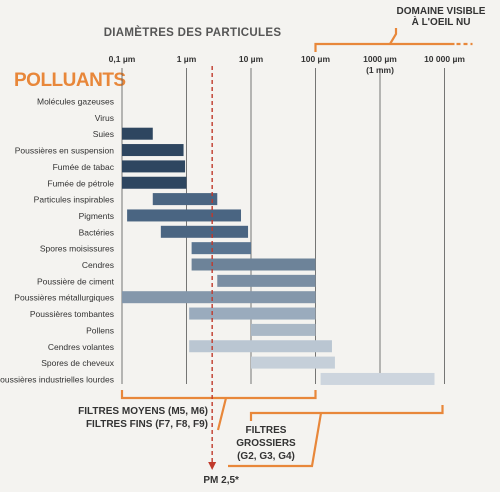  Describe the element at coordinates (80, 183) in the screenshot. I see `category-label-5: Fumée de pétrole` at that location.